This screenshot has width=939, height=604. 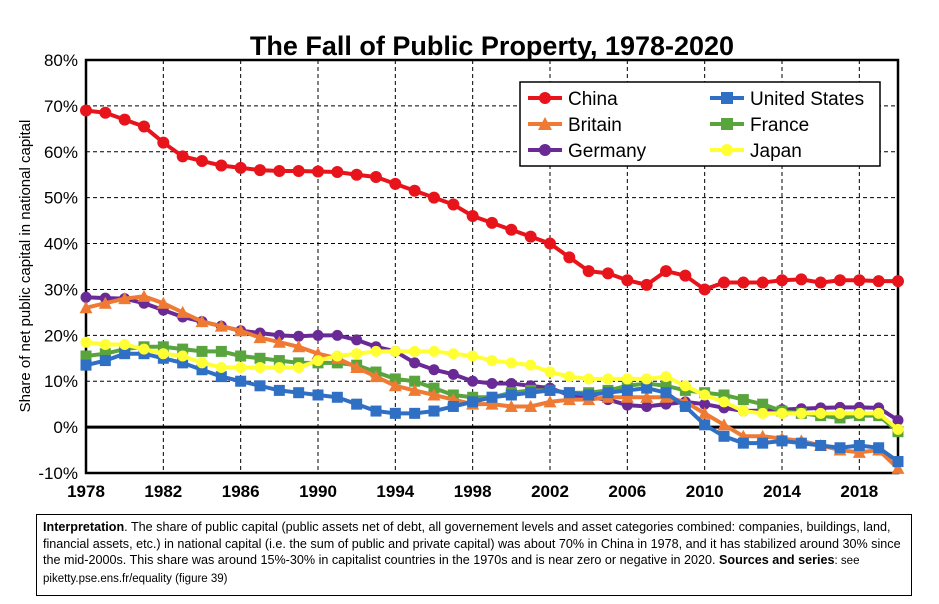 I want to click on legend-label: Germany, so click(x=607, y=151).